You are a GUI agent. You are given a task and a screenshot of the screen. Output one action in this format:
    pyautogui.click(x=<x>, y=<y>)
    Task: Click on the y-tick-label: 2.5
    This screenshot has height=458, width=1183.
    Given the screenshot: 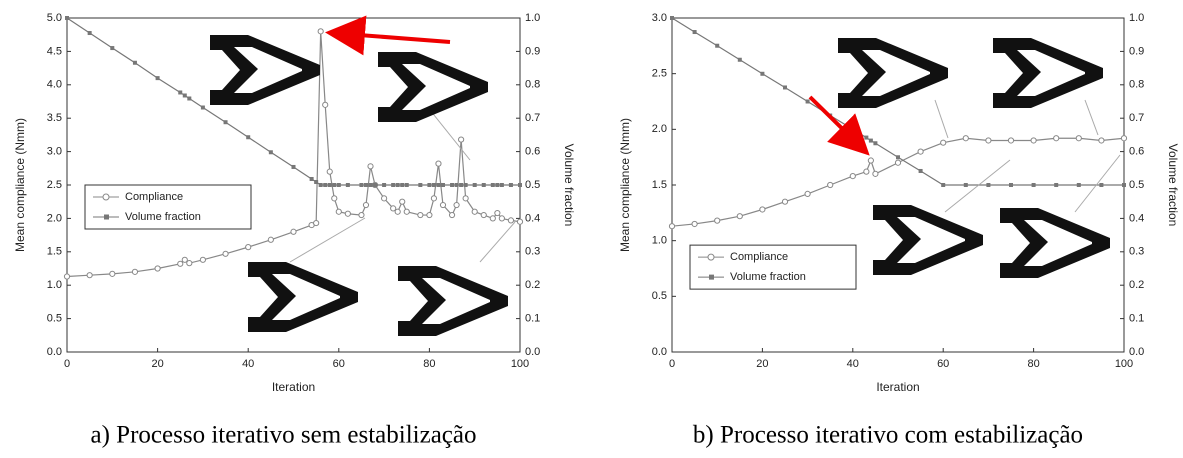 What is the action you would take?
    pyautogui.click(x=659, y=74)
    